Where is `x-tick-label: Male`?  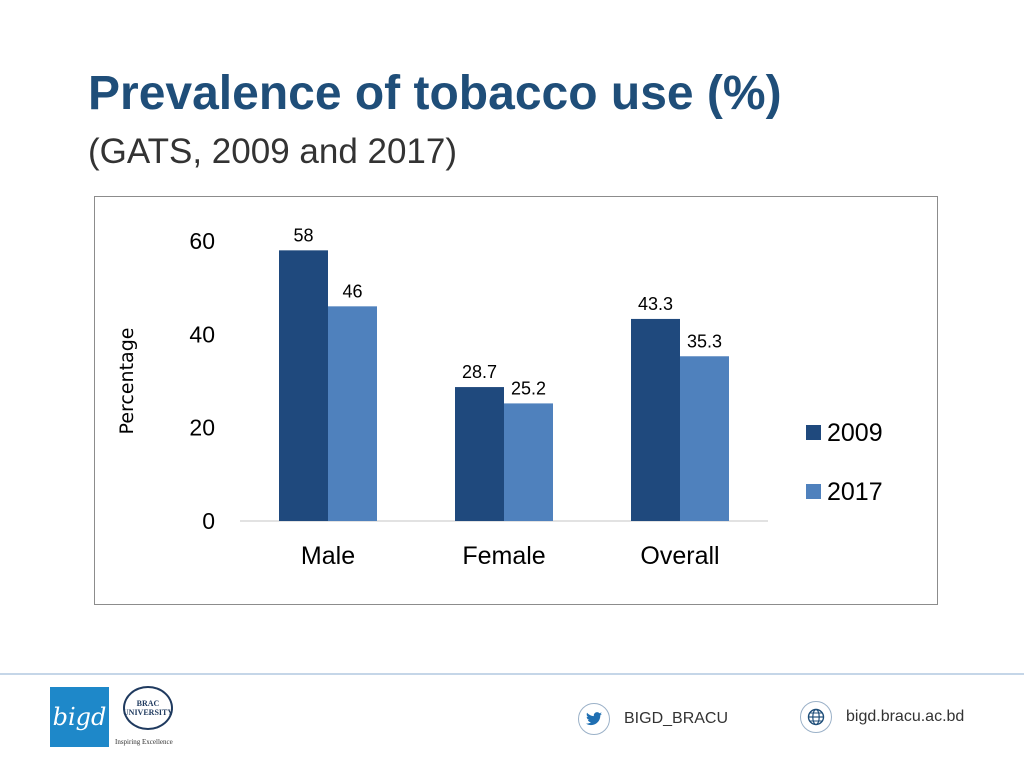
x-tick-label: Male is located at coordinates (328, 556).